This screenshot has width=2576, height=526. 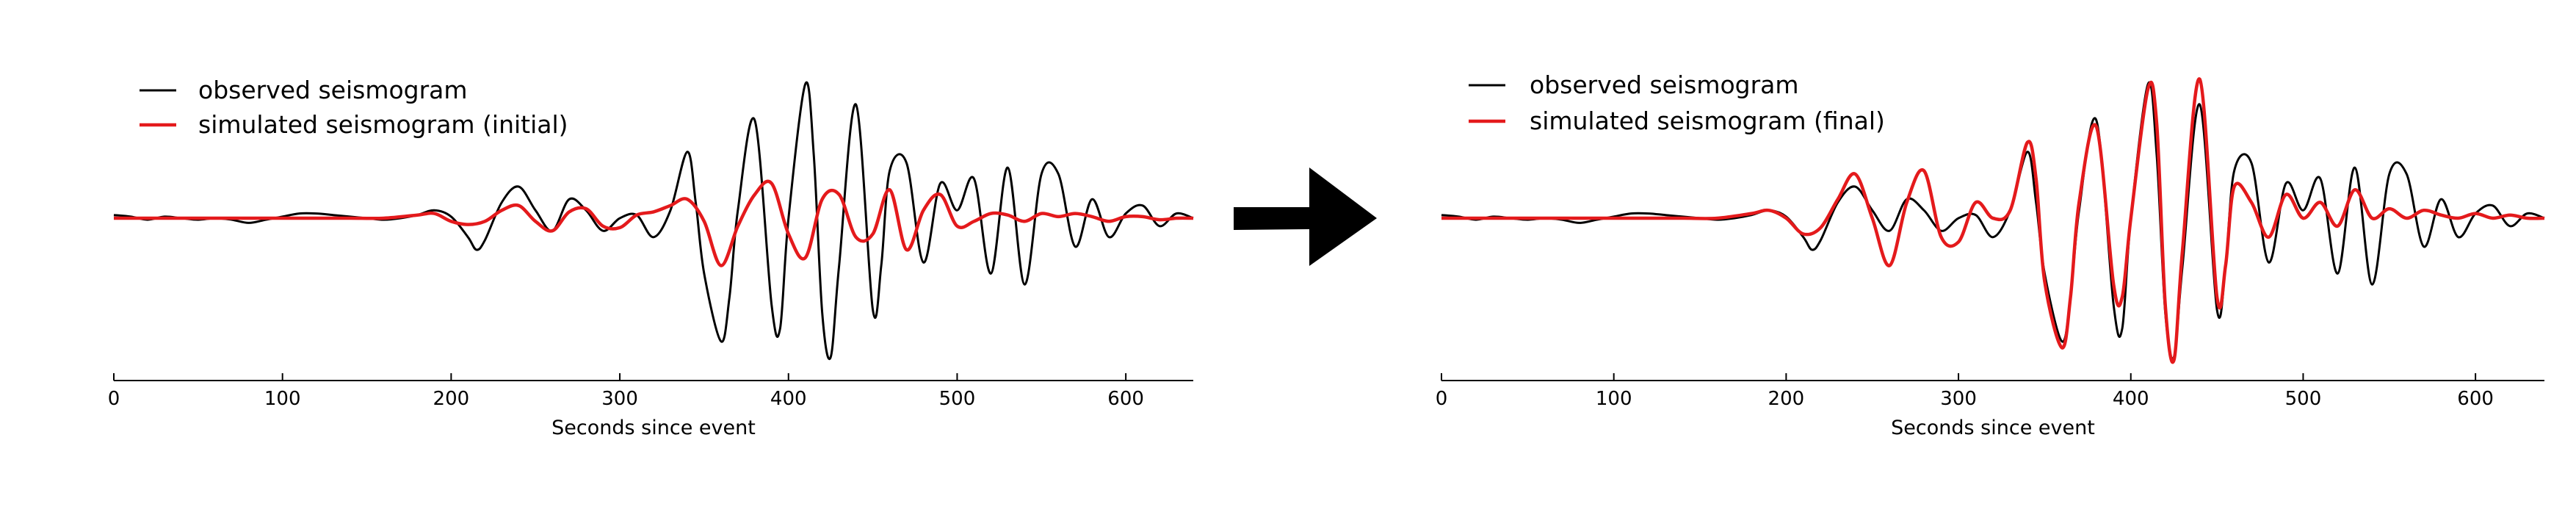 What do you see at coordinates (1707, 121) in the screenshot?
I see `legend-label-simulated: simulated seismogram (final)` at bounding box center [1707, 121].